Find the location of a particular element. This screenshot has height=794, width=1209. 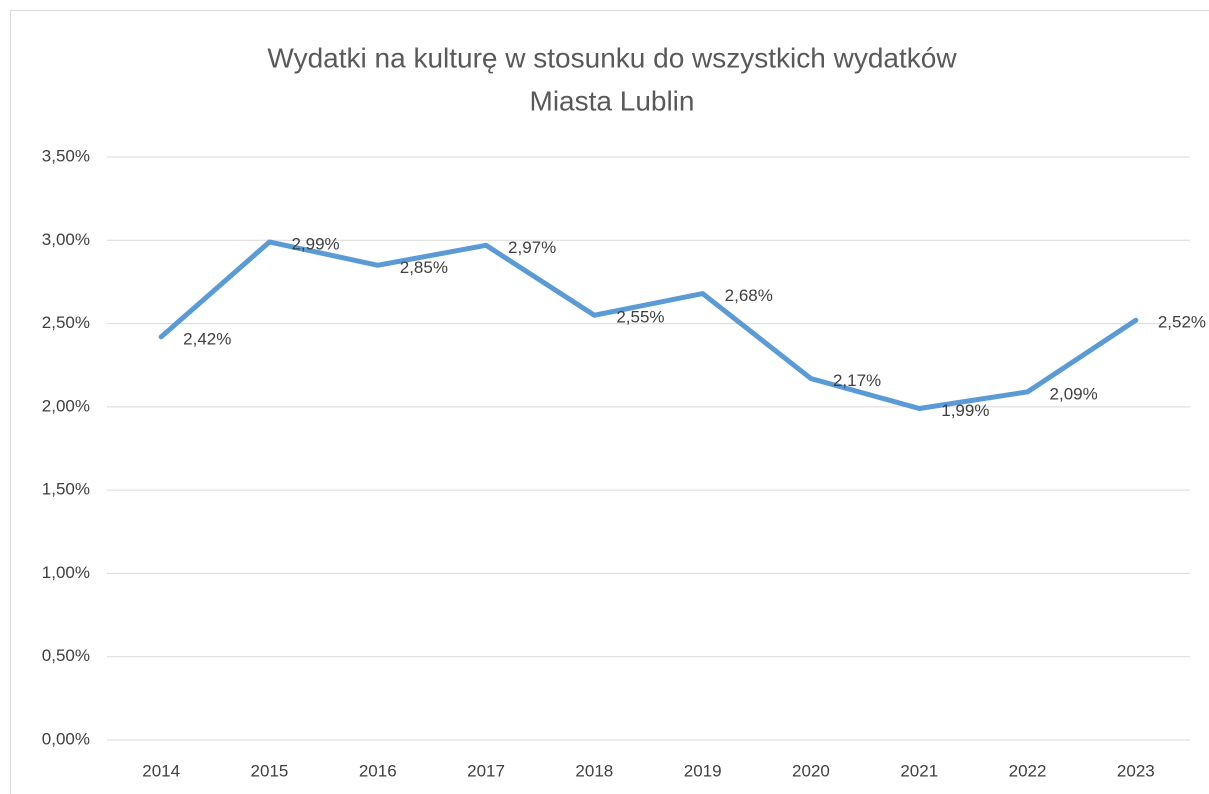

data-label: 2,42% is located at coordinates (207, 338).